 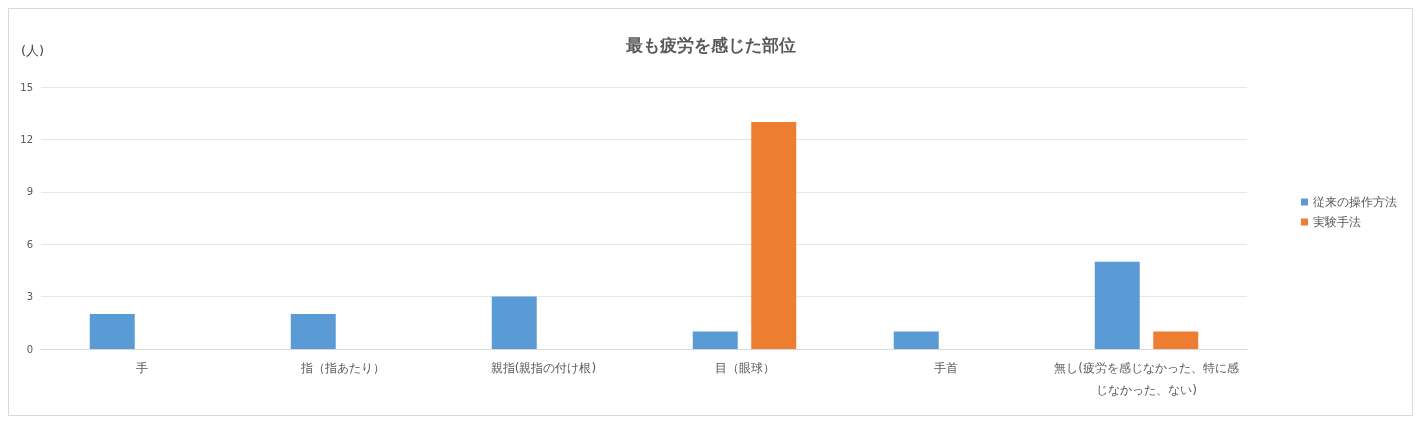 What do you see at coordinates (1337, 222) in the screenshot?
I see `legend-label: 実験手法` at bounding box center [1337, 222].